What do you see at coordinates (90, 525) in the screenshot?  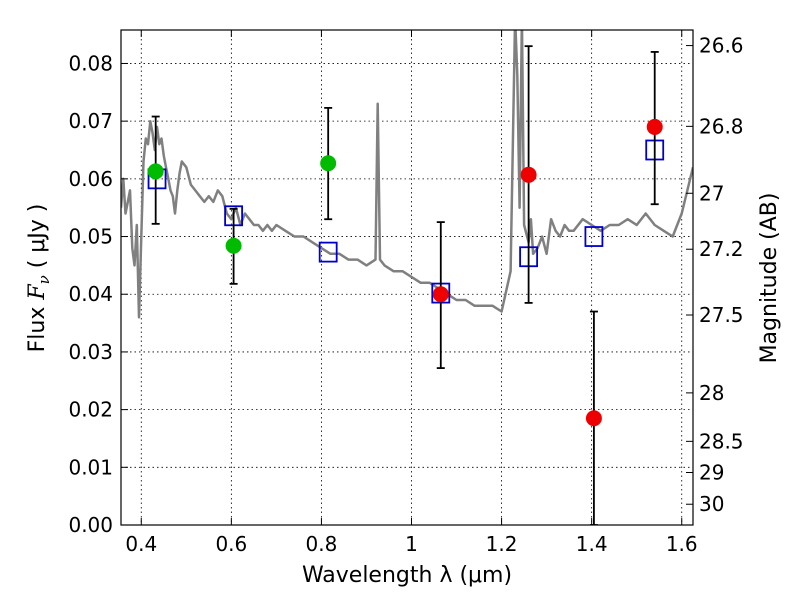 I see `y-tick-label: 0.00` at bounding box center [90, 525].